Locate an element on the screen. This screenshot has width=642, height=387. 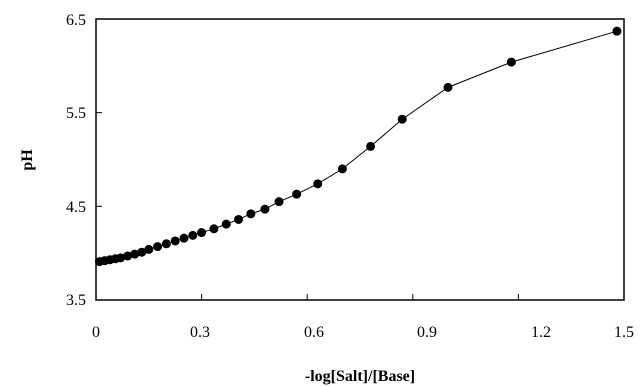
x-tick-label: 0.9 is located at coordinates (427, 332).